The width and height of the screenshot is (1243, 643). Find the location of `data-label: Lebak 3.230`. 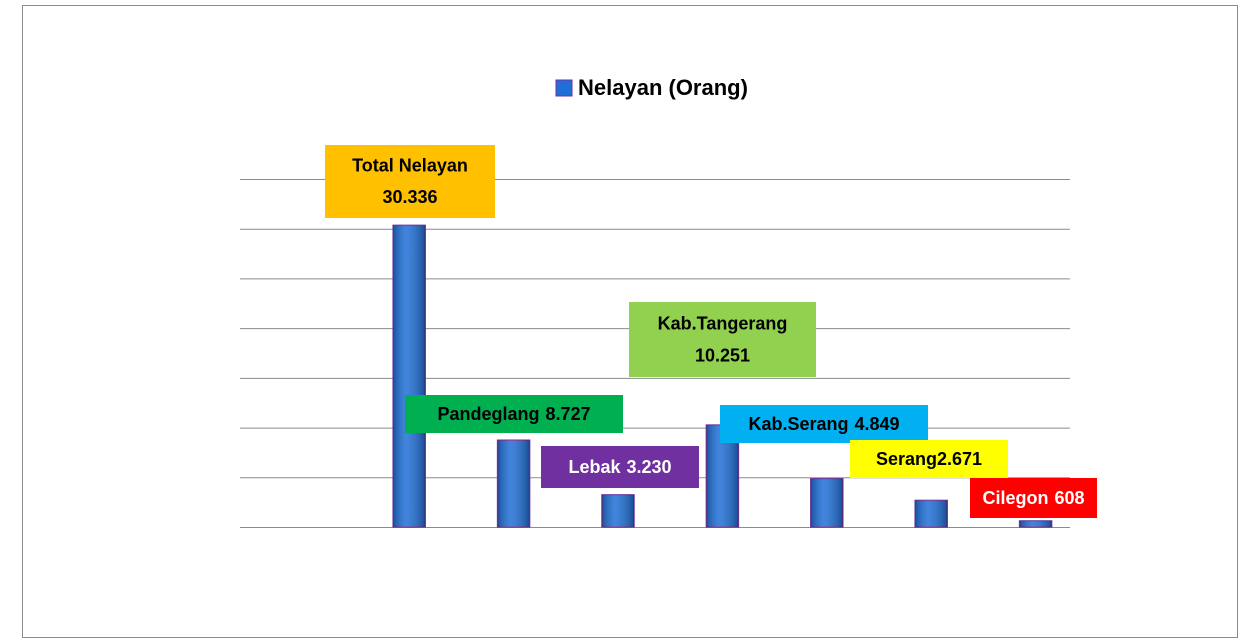

data-label: Lebak 3.230 is located at coordinates (620, 467).